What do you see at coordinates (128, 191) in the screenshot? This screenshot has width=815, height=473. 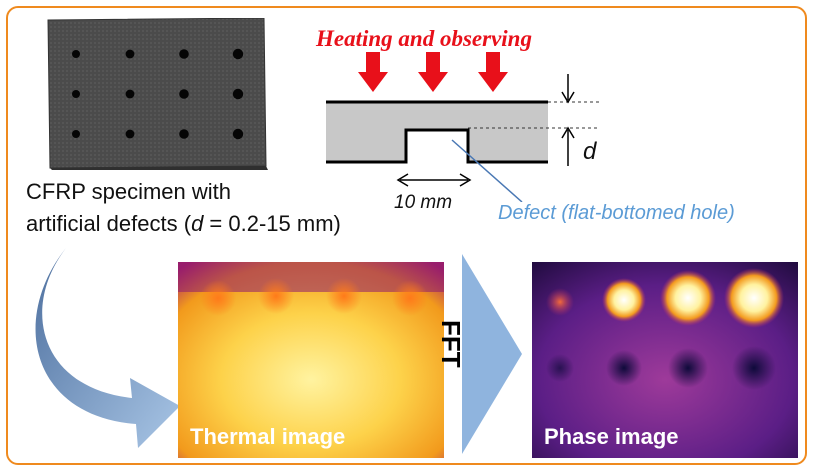 I see `caption-line-1: CFRP specimen with` at bounding box center [128, 191].